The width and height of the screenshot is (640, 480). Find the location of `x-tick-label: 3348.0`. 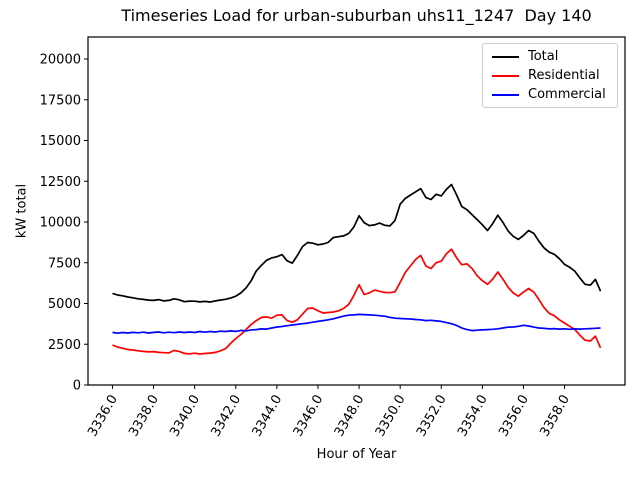

x-tick-label: 3348.0 is located at coordinates (350, 416).